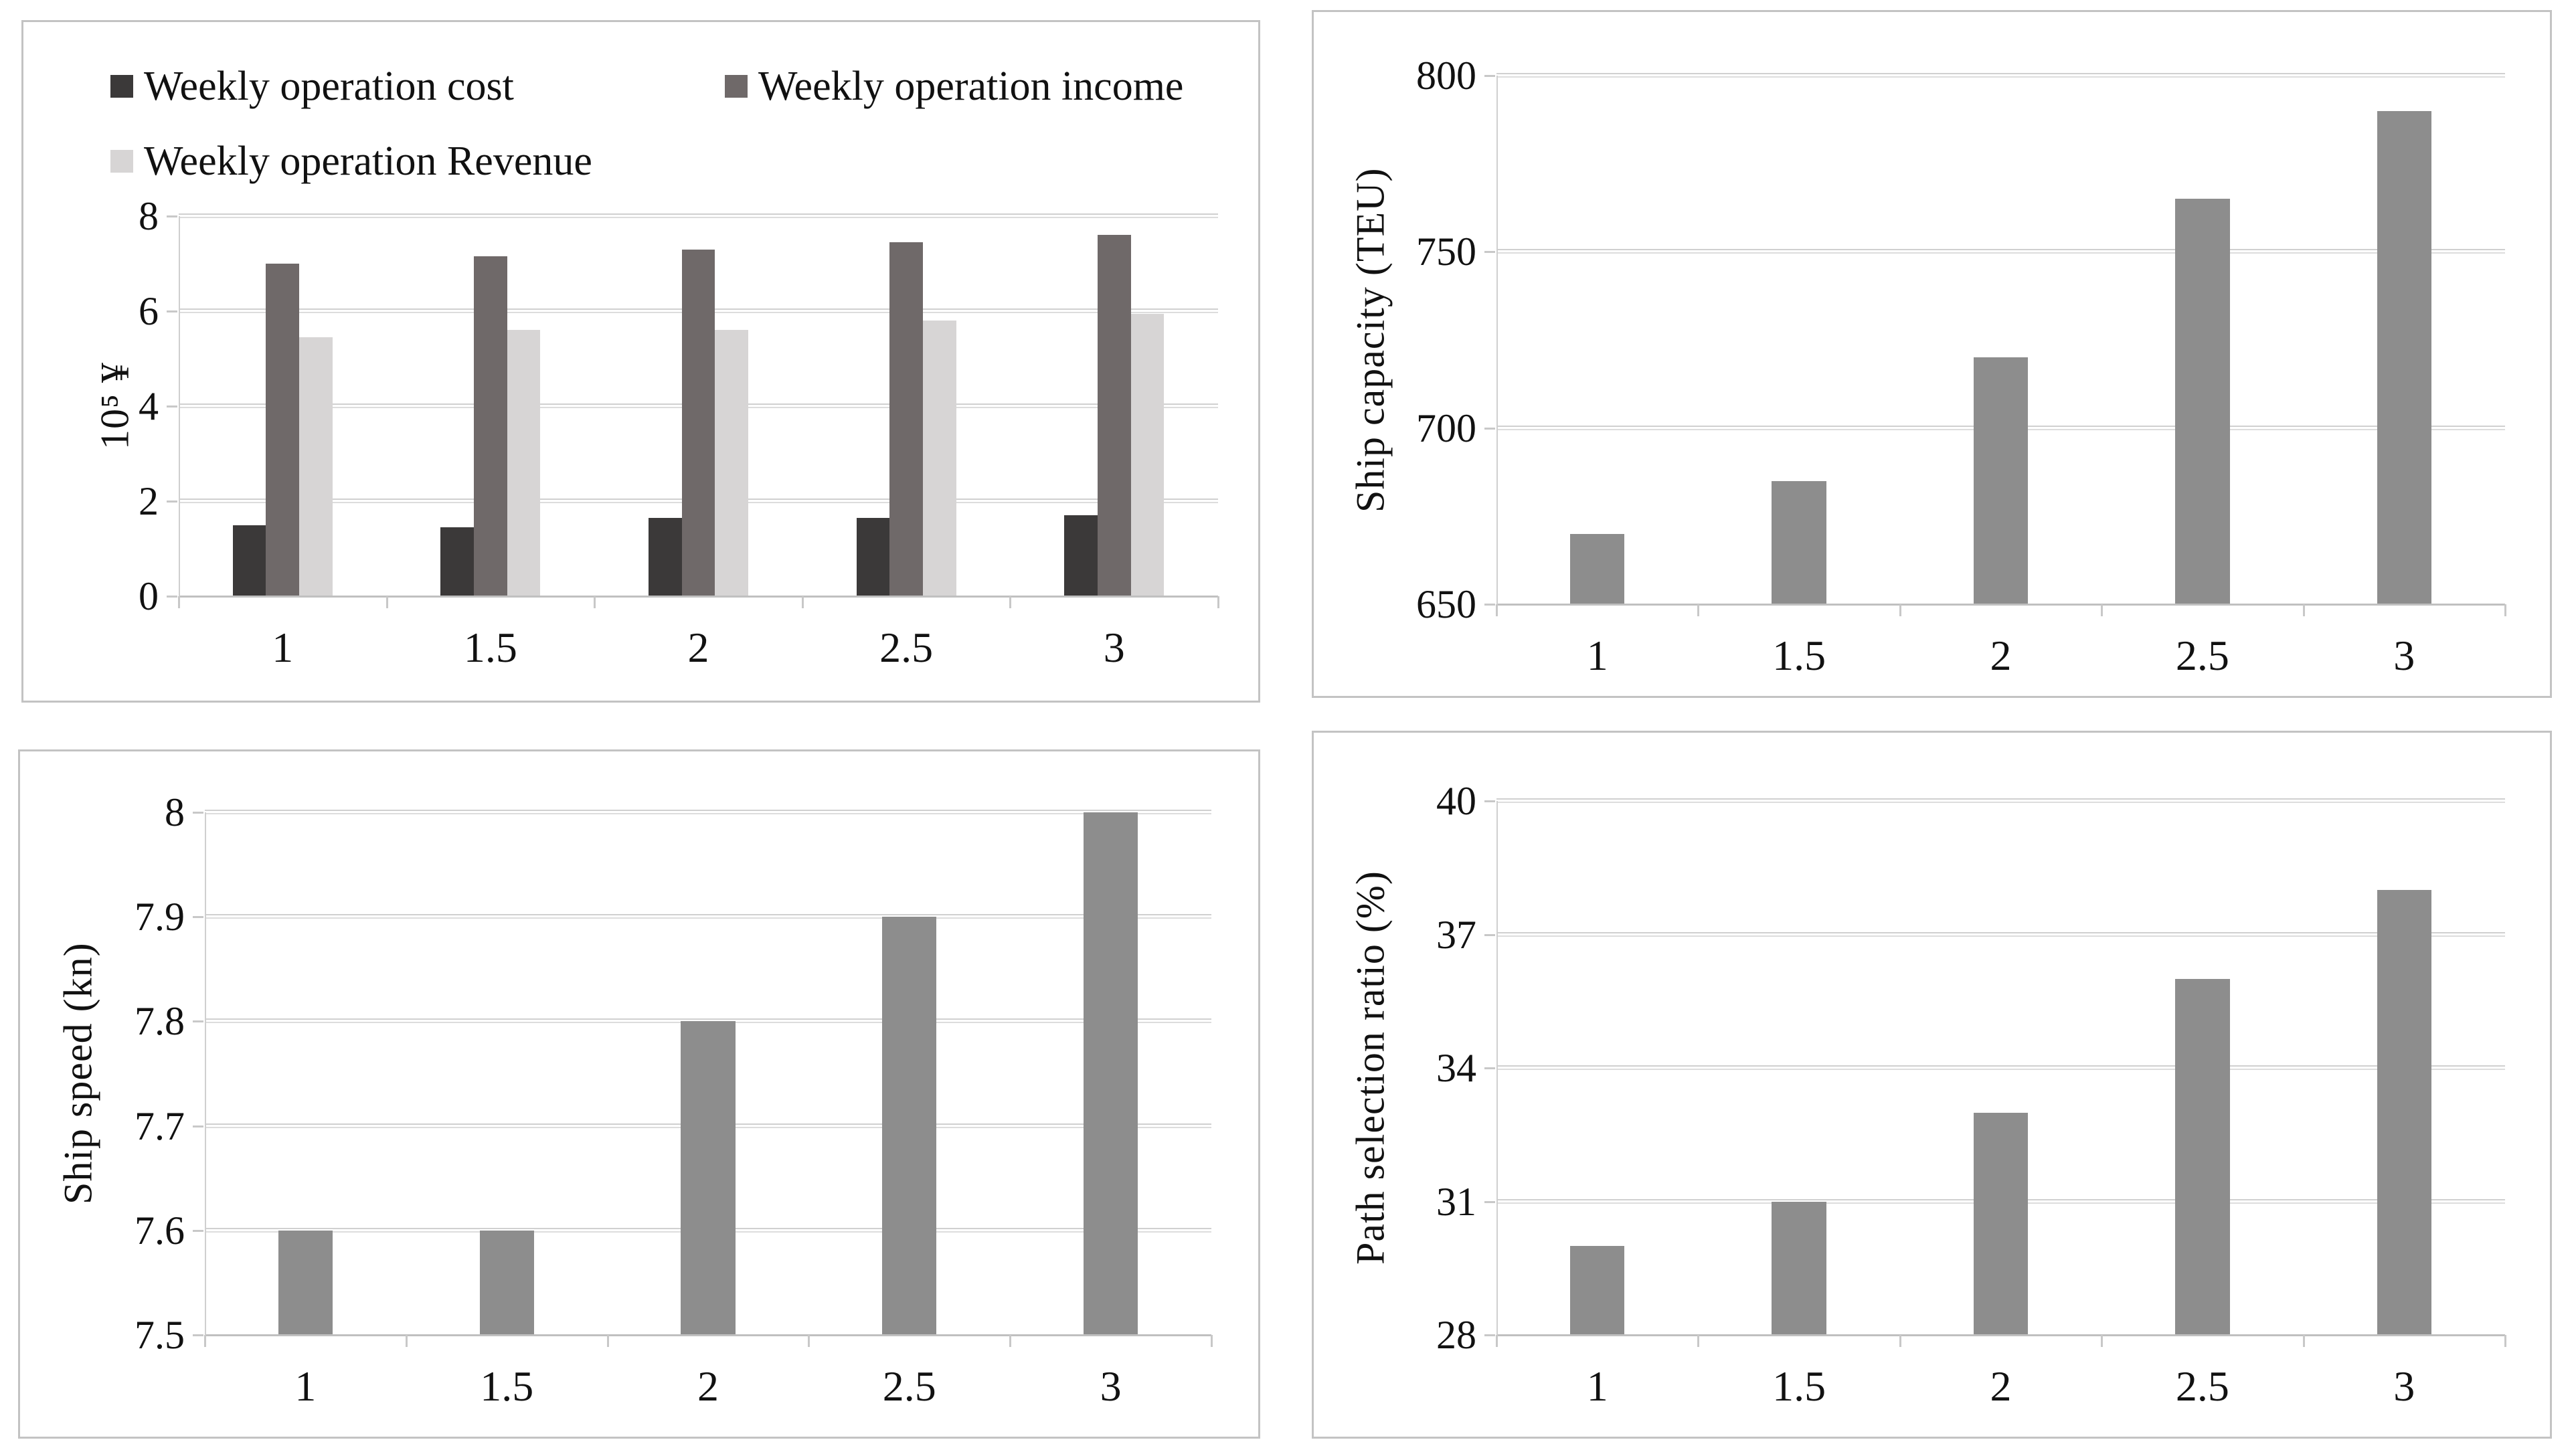 This screenshot has width=2576, height=1444. I want to click on legend-label: Weekly operation income, so click(971, 86).